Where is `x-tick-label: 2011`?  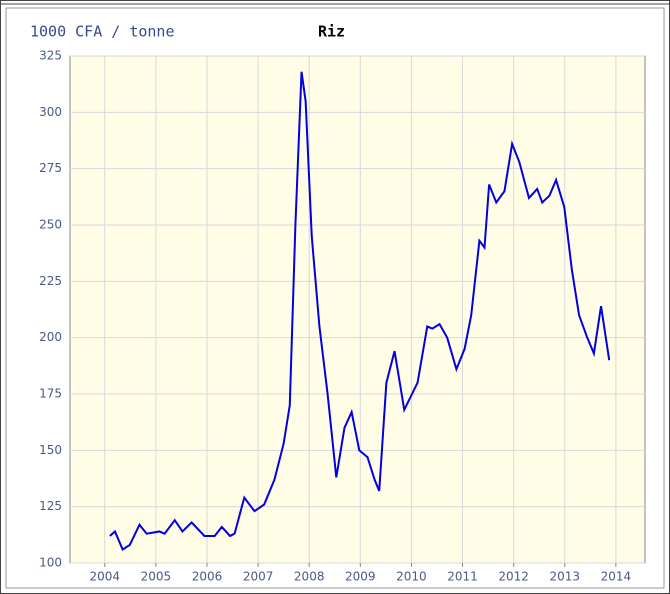 x-tick-label: 2011 is located at coordinates (462, 577).